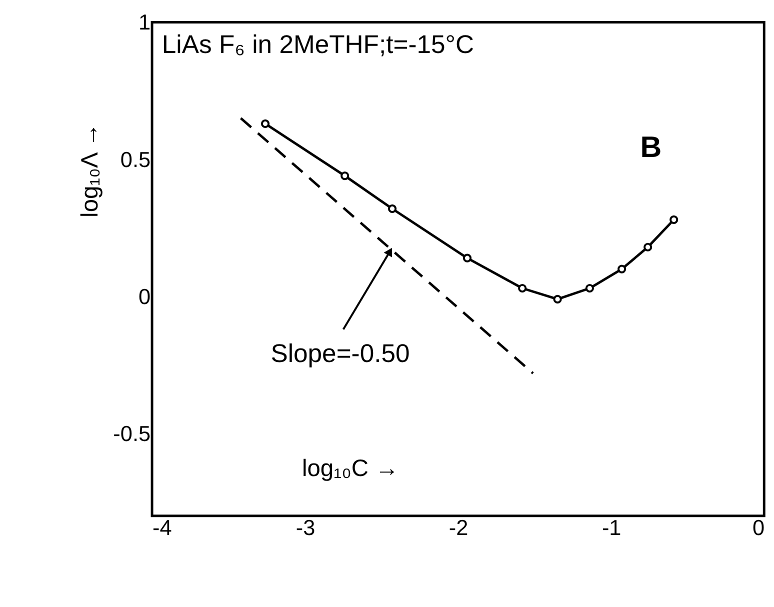 This screenshot has height=607, width=774. Describe the element at coordinates (144, 296) in the screenshot. I see `y-tick-label: 0` at that location.